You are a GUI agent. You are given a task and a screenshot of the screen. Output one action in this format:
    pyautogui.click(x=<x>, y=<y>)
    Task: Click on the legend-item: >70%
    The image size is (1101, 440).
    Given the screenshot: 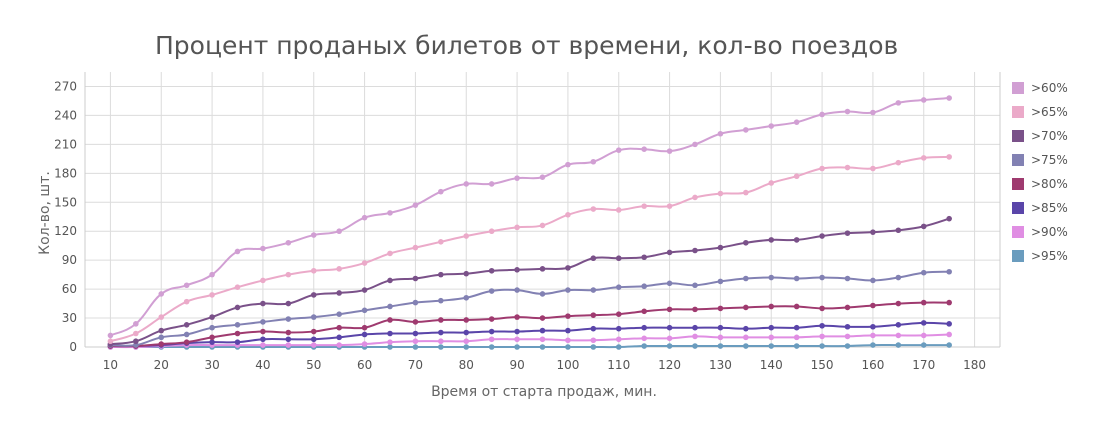 What is the action you would take?
    pyautogui.click(x=1040, y=136)
    